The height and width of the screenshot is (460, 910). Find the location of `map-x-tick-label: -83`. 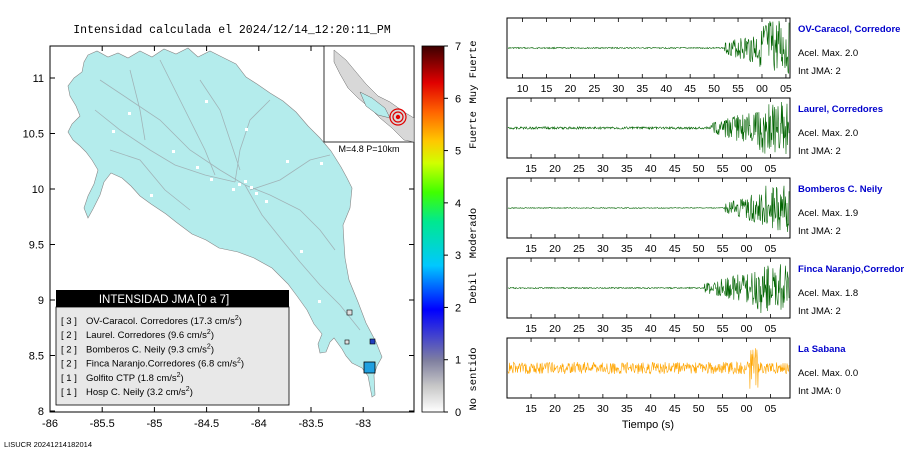

map-x-tick-label: -83 is located at coordinates (363, 424).